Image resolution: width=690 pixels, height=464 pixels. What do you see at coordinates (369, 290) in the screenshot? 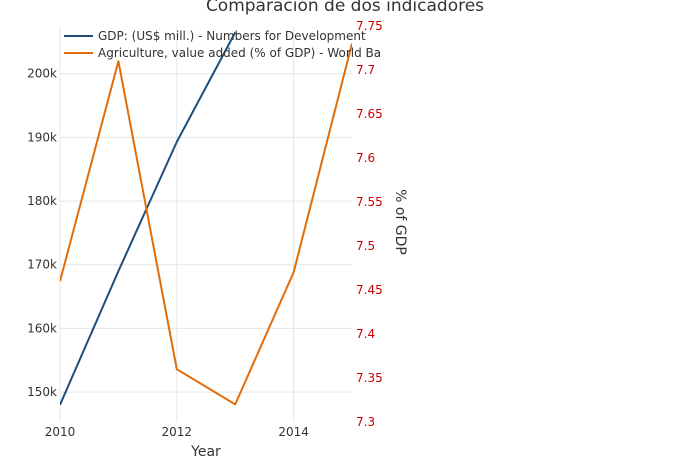
I see `y-right-tick-label: 7.45` at bounding box center [369, 290].